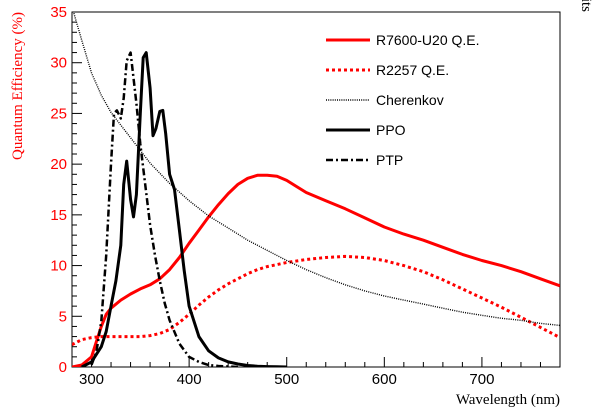  I want to click on right-axis-title: Arb. Units, so click(586, 6).